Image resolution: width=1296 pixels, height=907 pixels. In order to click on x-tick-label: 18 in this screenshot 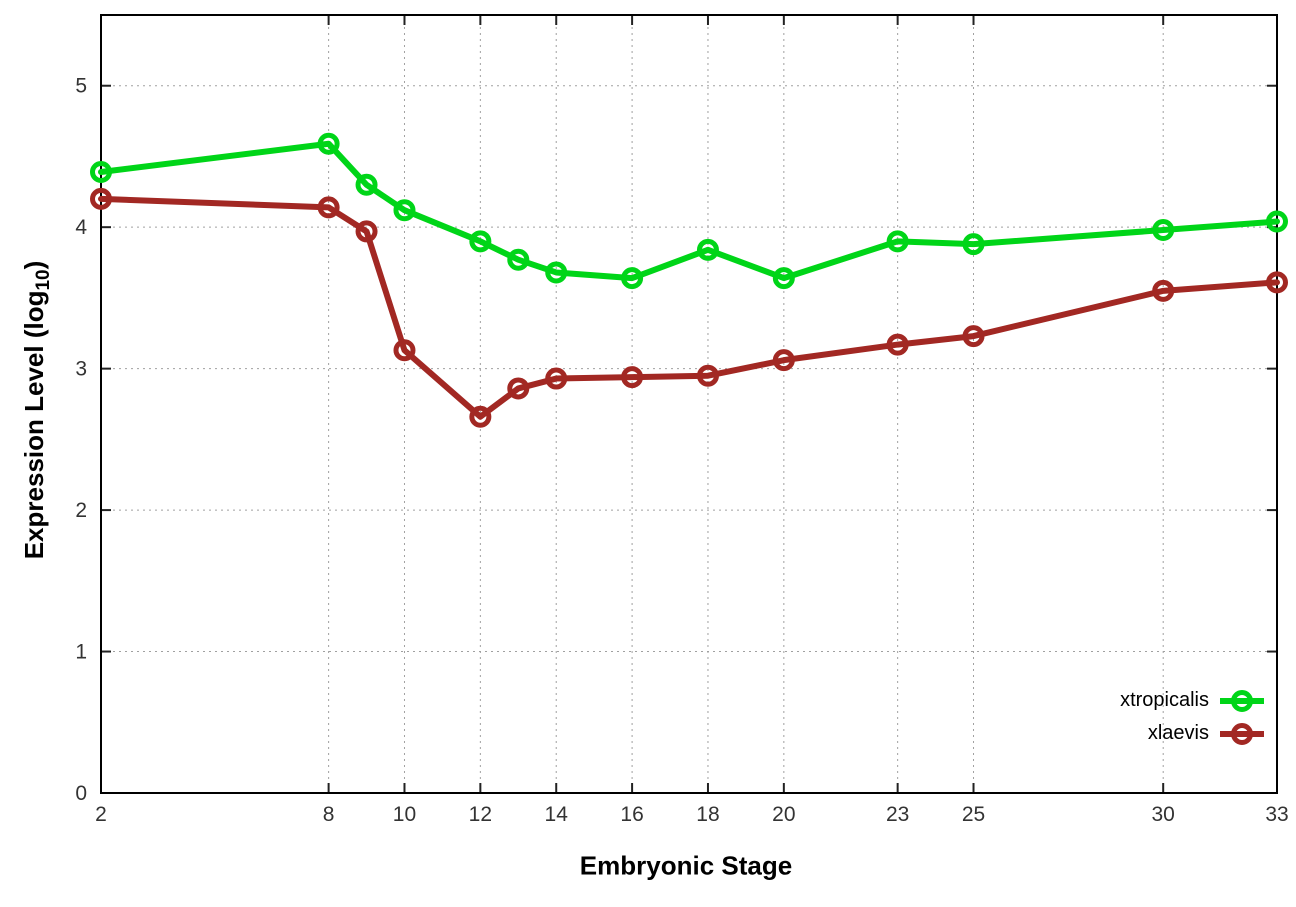, I will do `click(707, 814)`.